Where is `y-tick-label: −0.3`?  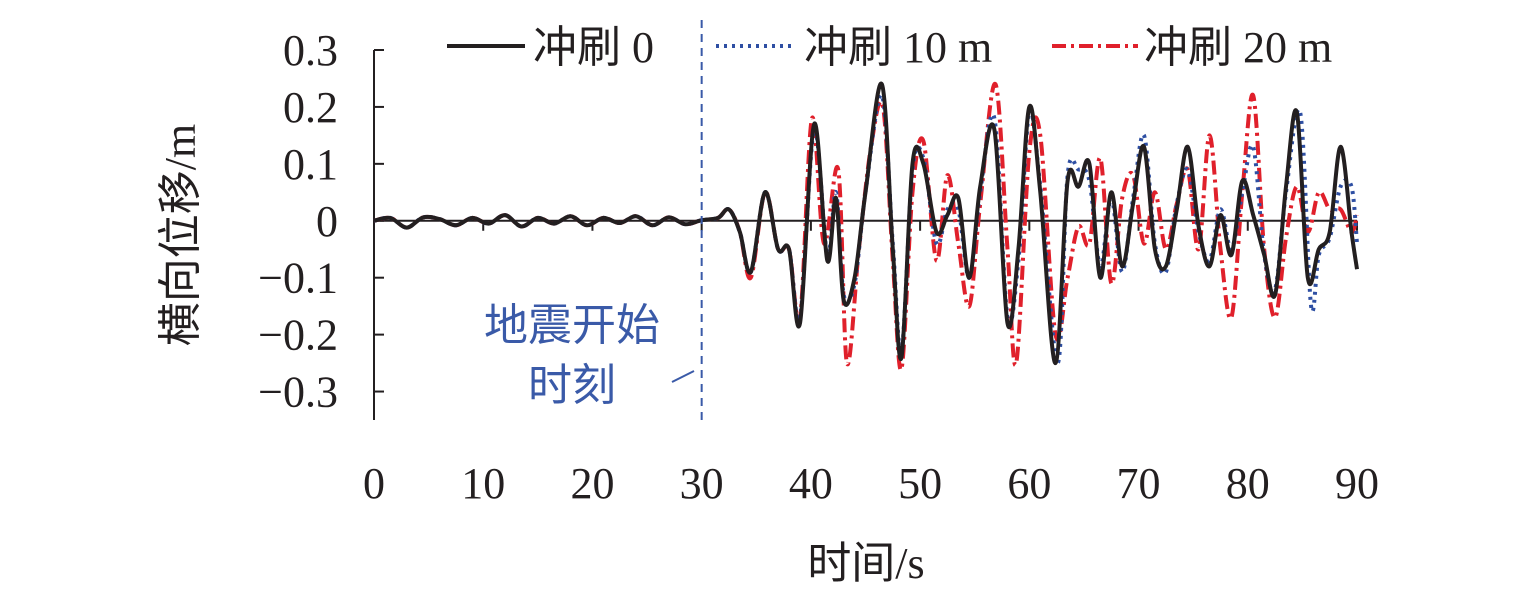 y-tick-label: −0.3 is located at coordinates (298, 392).